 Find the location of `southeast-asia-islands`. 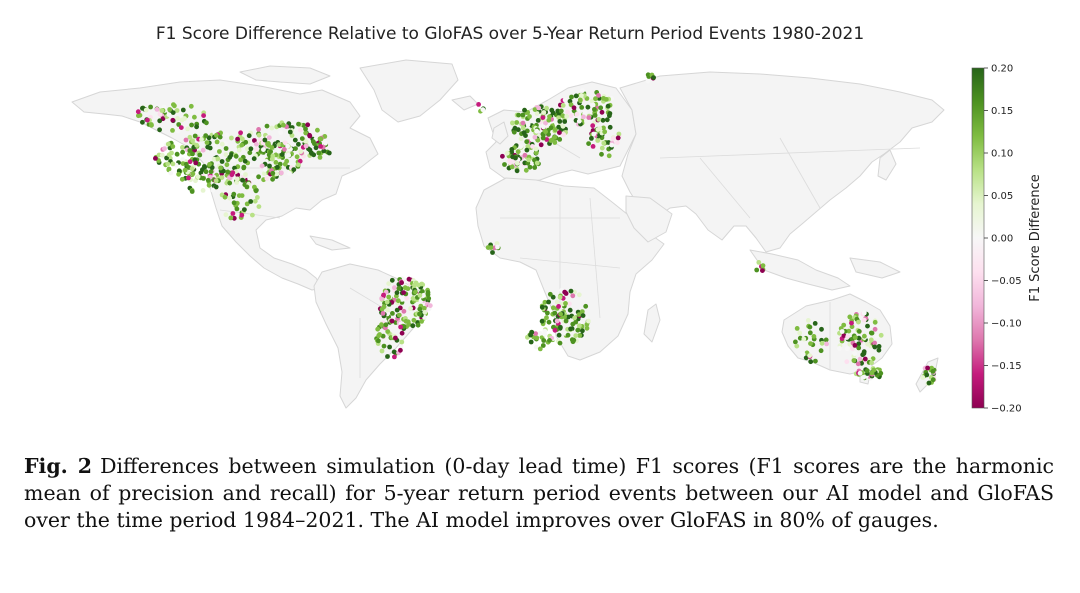

southeast-asia-islands is located at coordinates (800, 270).